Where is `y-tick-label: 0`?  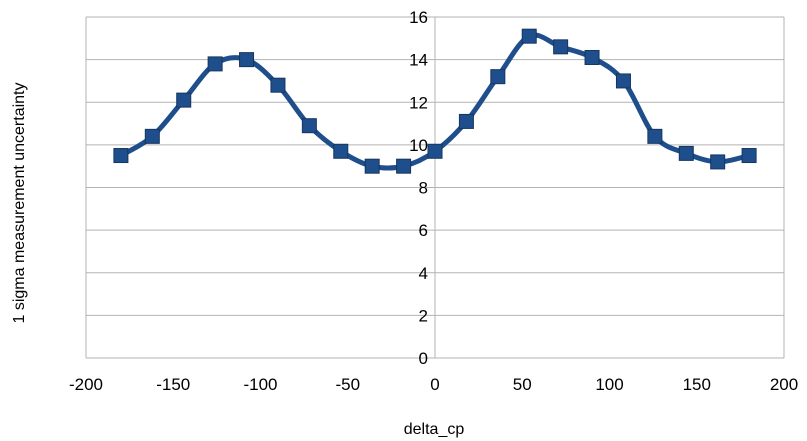
y-tick-label: 0 is located at coordinates (423, 358).